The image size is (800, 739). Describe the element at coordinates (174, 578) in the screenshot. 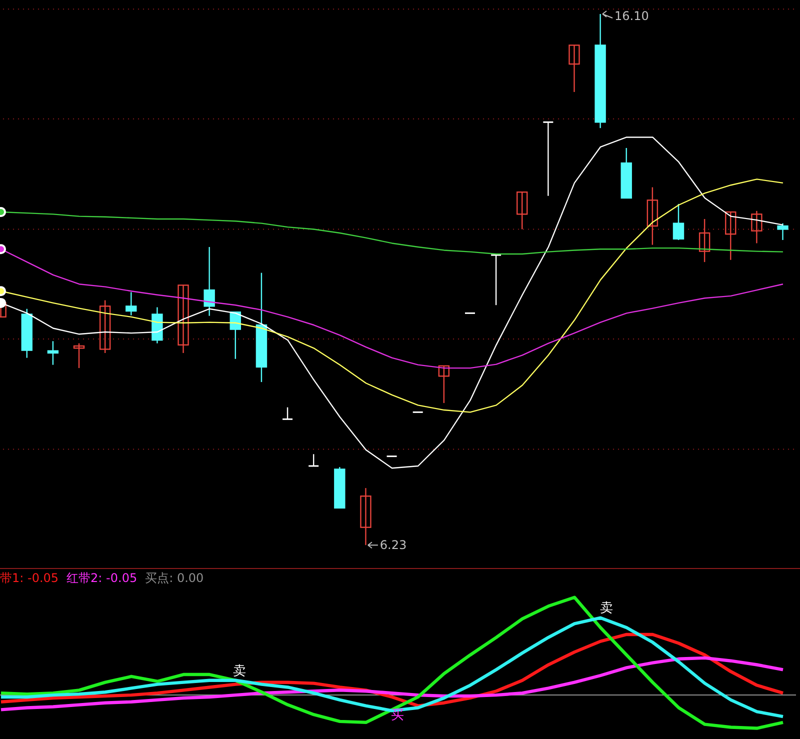

I see `text: 买点: 0.00` at that location.